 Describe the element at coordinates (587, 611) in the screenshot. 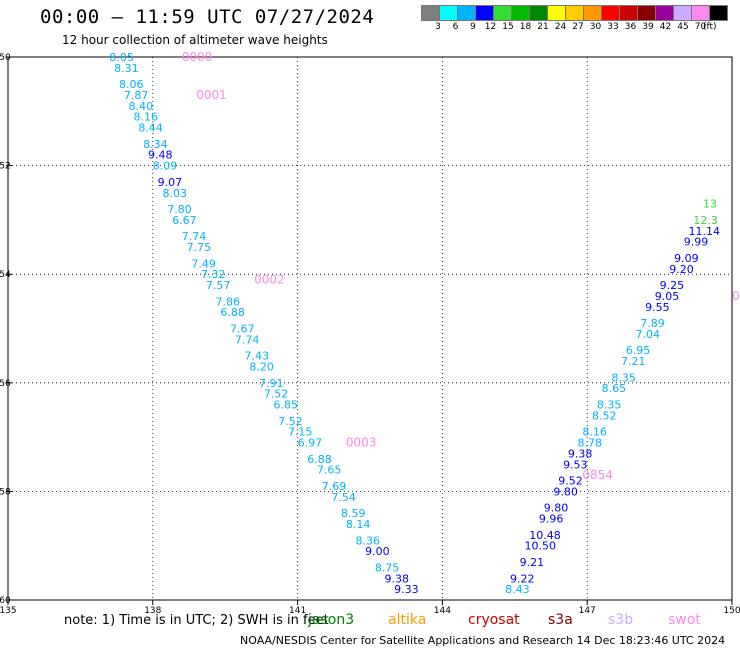

I see `x-tick-label: 147` at that location.